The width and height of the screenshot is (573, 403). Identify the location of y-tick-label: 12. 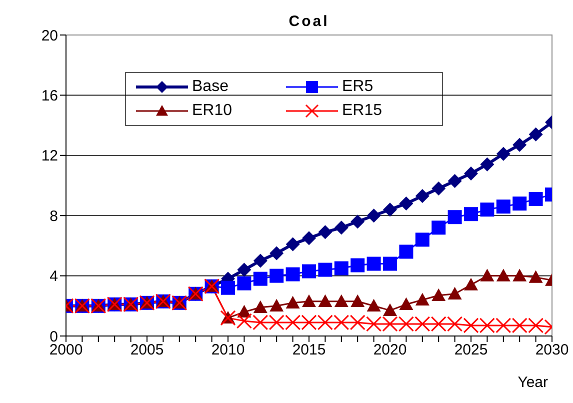
(49, 156).